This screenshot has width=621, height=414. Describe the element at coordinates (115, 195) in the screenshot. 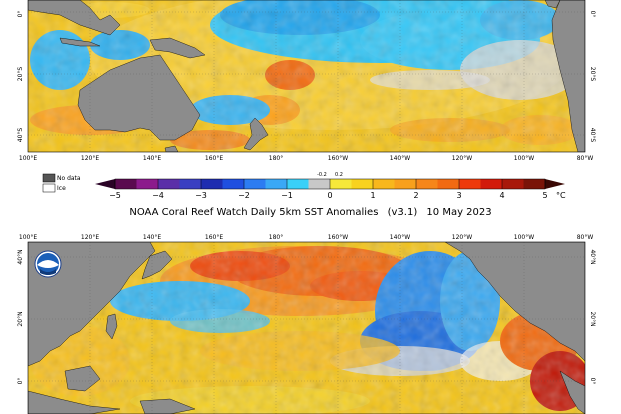

I see `colorbar-tick: −5` at that location.